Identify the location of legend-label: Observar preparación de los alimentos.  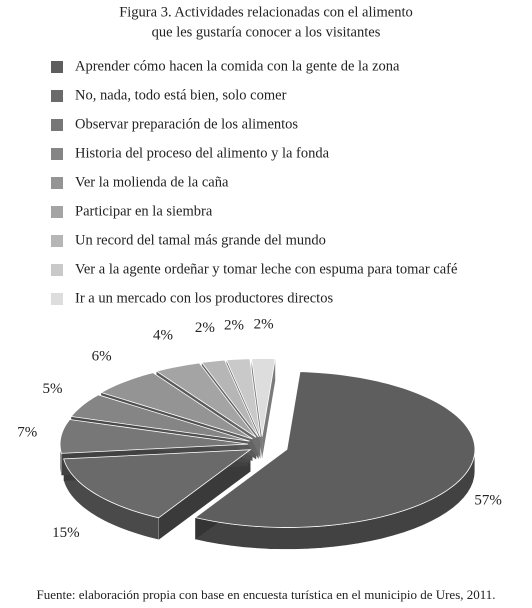
(186, 124).